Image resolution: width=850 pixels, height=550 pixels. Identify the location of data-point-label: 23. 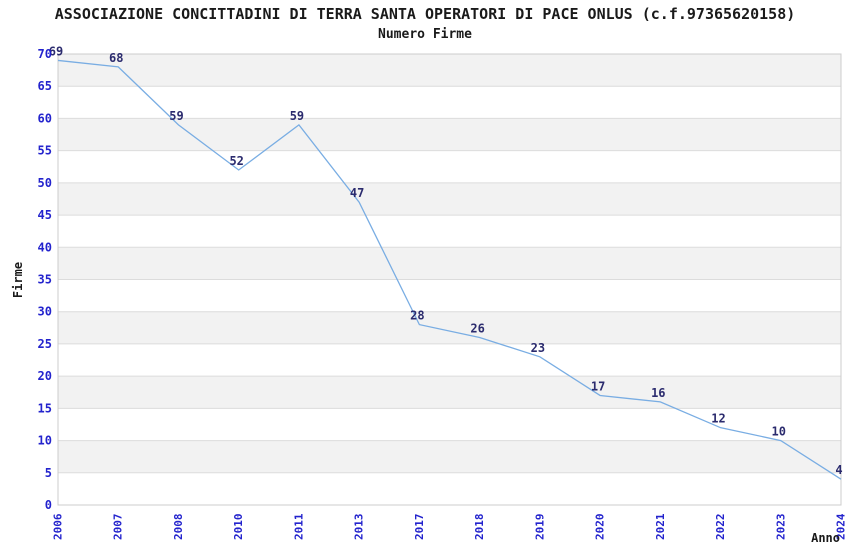
(538, 348).